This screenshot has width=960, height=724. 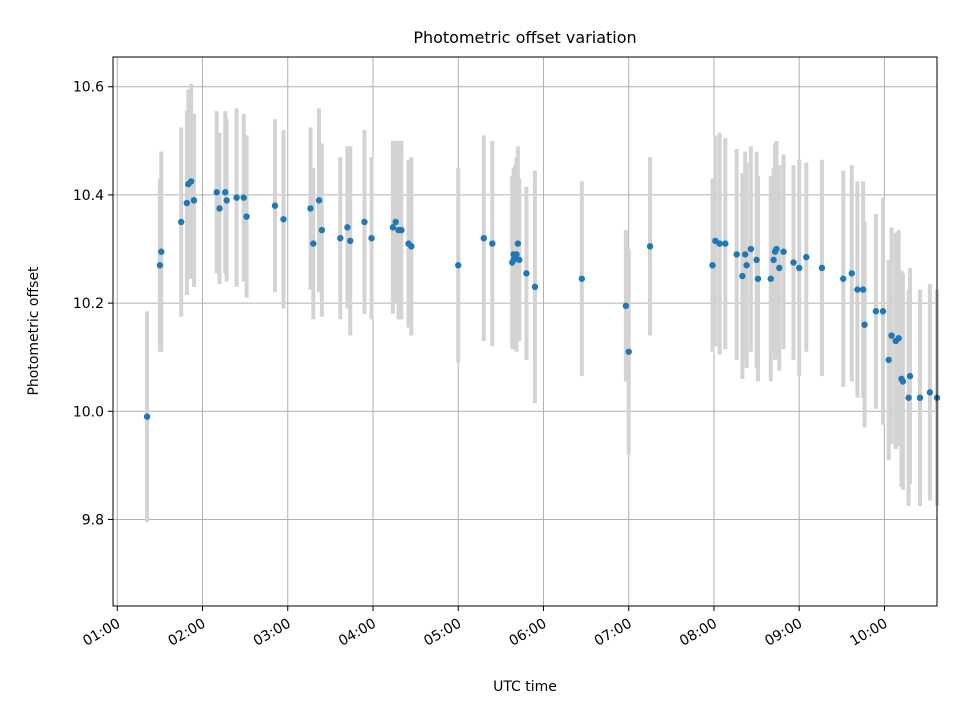 I want to click on x-axis-label: UTC time, so click(x=525, y=687).